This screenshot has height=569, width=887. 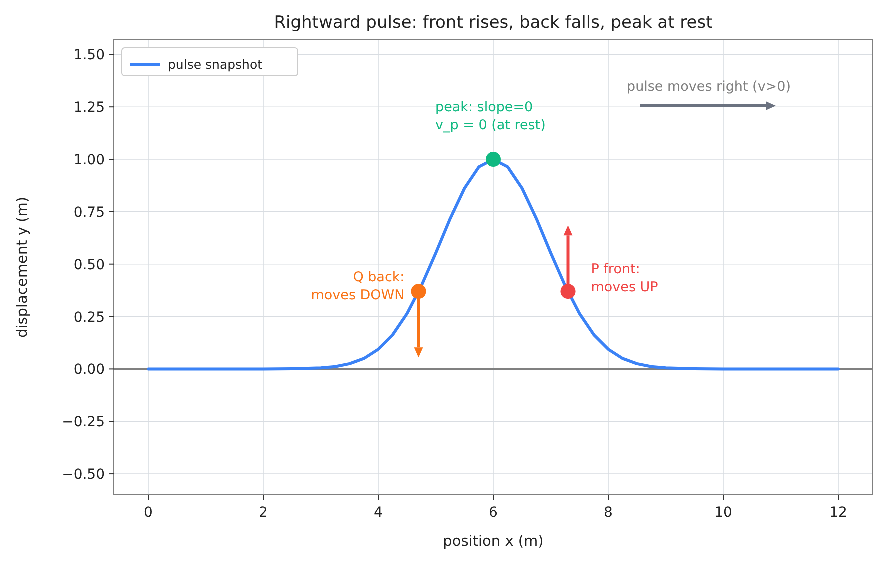 What do you see at coordinates (83, 475) in the screenshot?
I see `y-tick-label: −0.50` at bounding box center [83, 475].